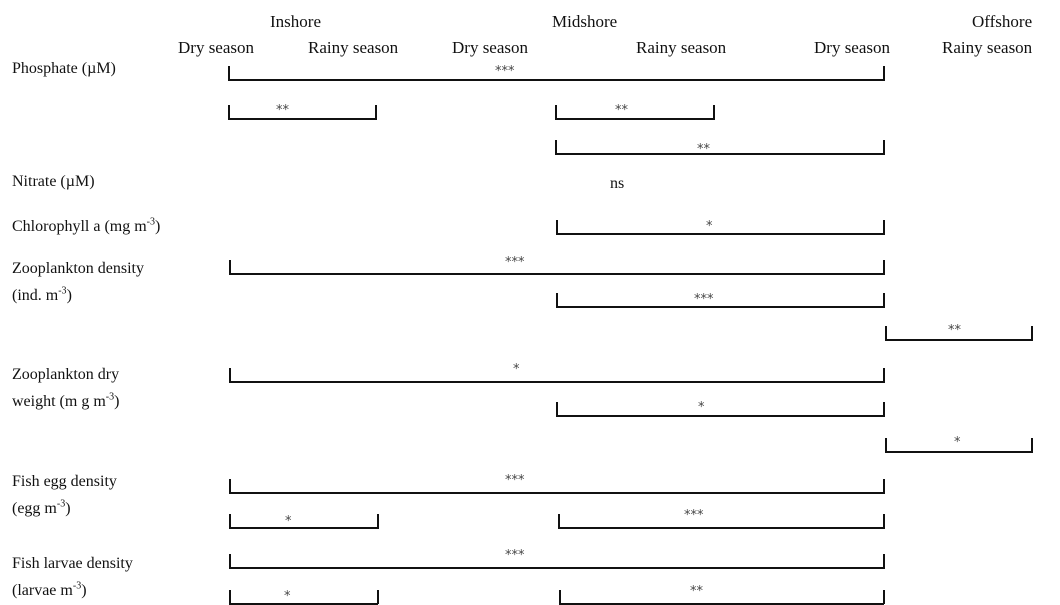 The width and height of the screenshot is (1060, 605). Describe the element at coordinates (86, 225) in the screenshot. I see `row-label-chlorophyll: Chlorophyll a (mg m-3)` at that location.